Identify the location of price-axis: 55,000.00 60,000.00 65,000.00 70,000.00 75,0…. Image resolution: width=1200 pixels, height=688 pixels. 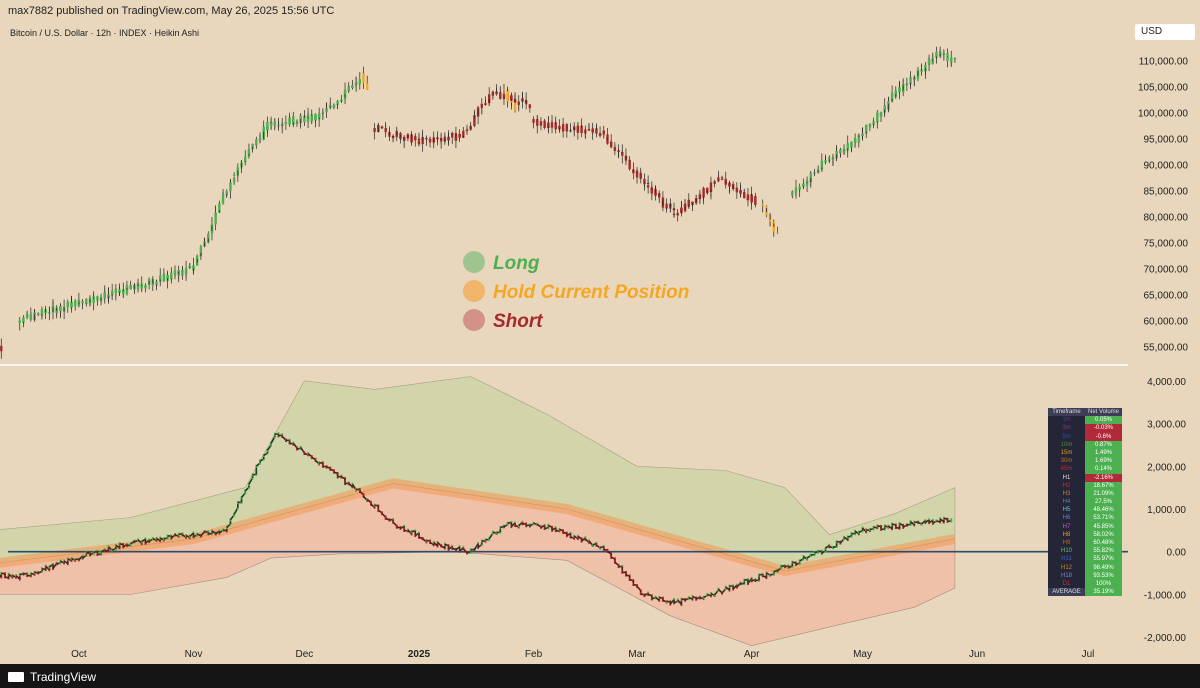
(1163, 191).